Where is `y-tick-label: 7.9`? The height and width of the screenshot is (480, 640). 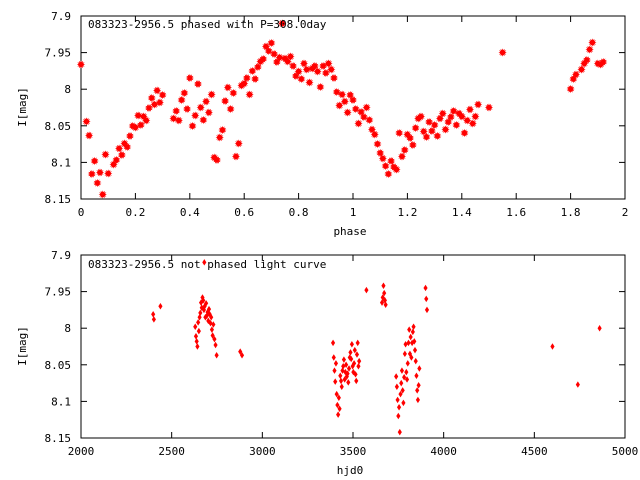 y-tick-label: 7.9 is located at coordinates (61, 255).